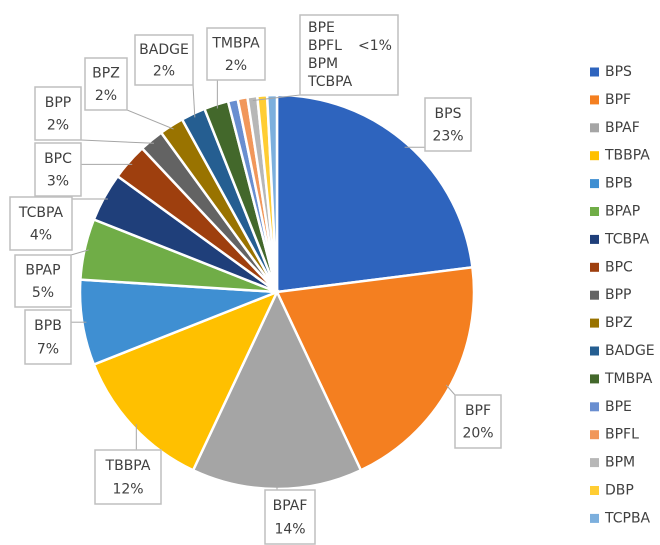 This screenshot has height=545, width=660. I want to click on data-label: 12%, so click(127, 489).